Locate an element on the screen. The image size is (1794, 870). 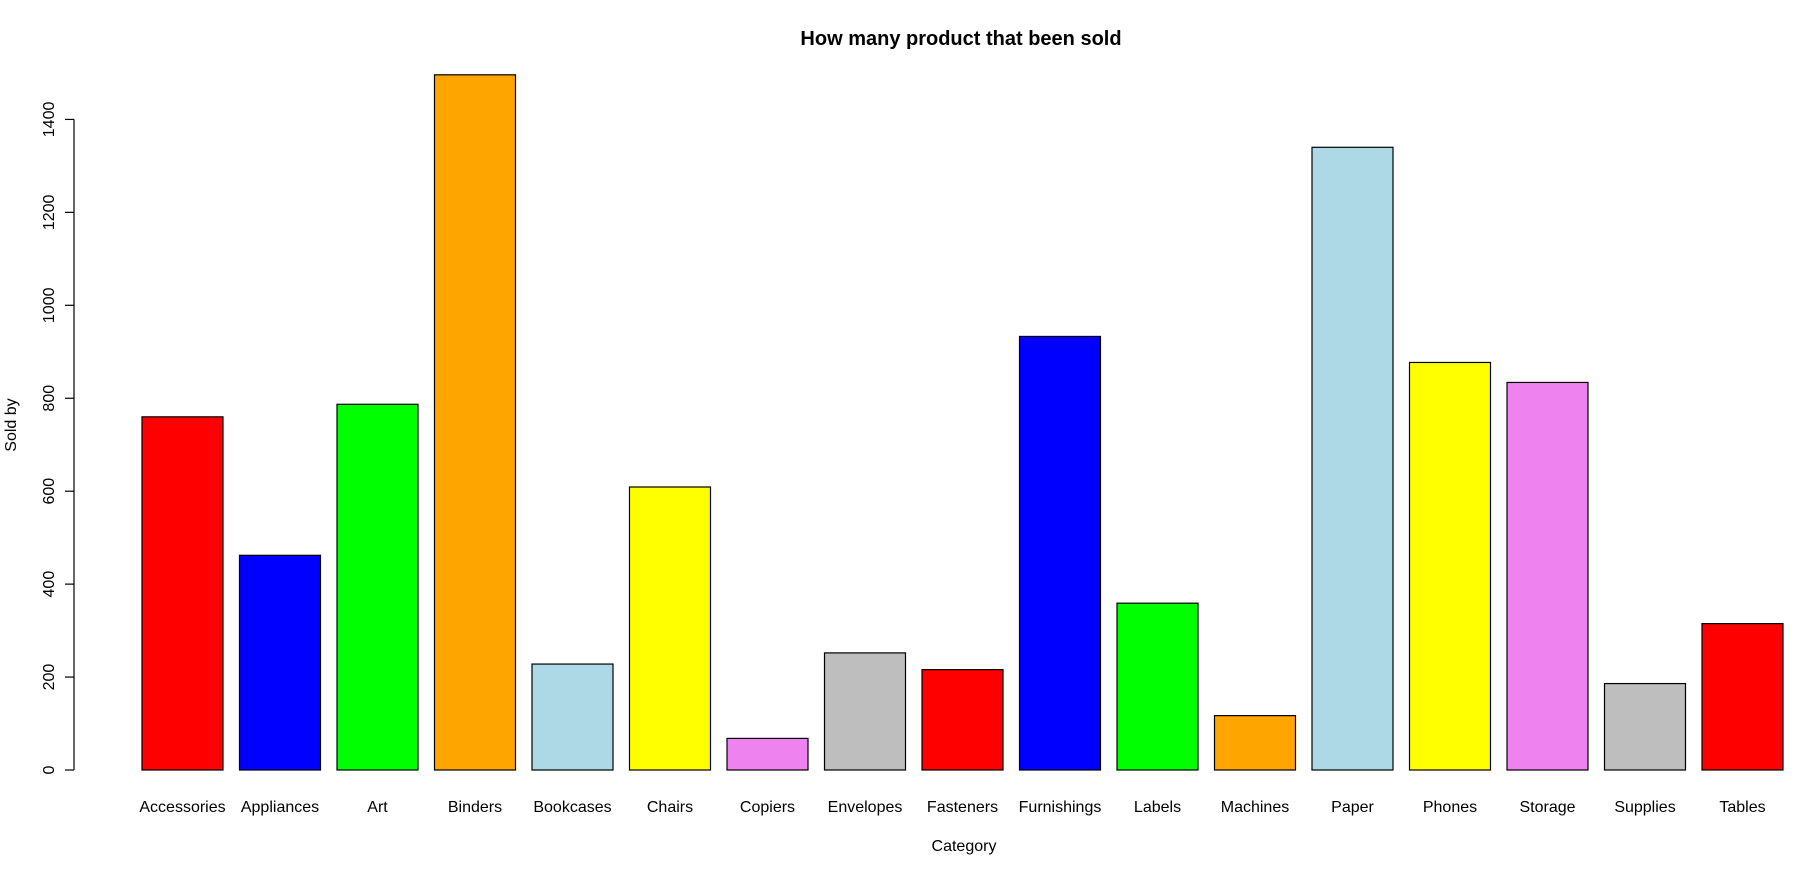
y-tick-label: 400 is located at coordinates (49, 584).